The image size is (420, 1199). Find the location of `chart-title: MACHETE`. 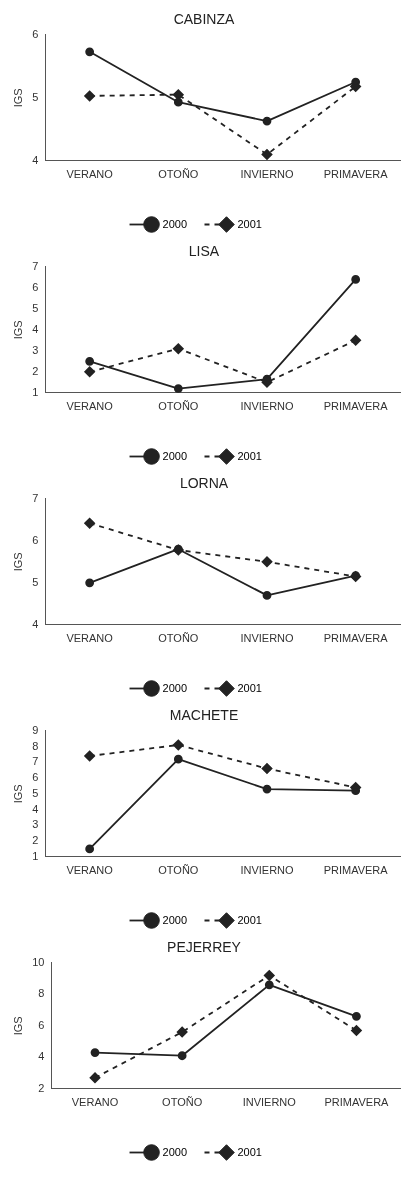

chart-title: MACHETE is located at coordinates (204, 715).